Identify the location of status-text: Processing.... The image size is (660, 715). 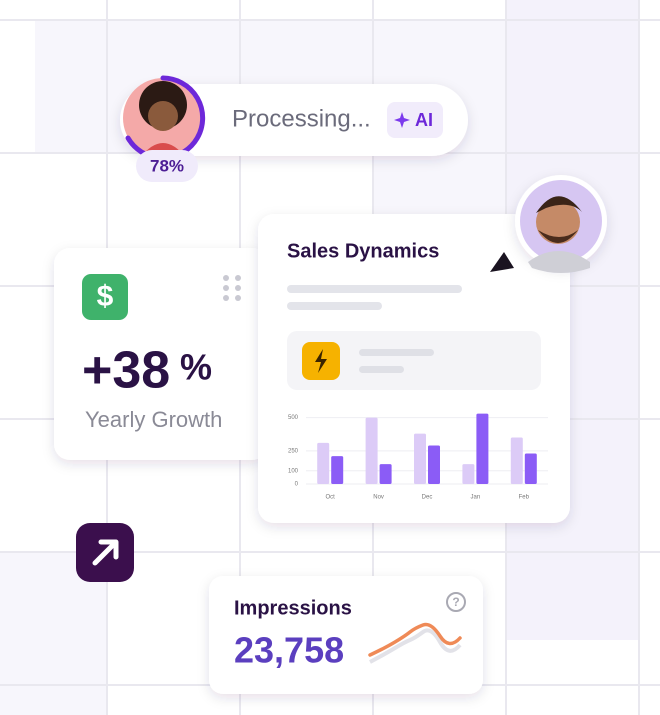
(301, 118).